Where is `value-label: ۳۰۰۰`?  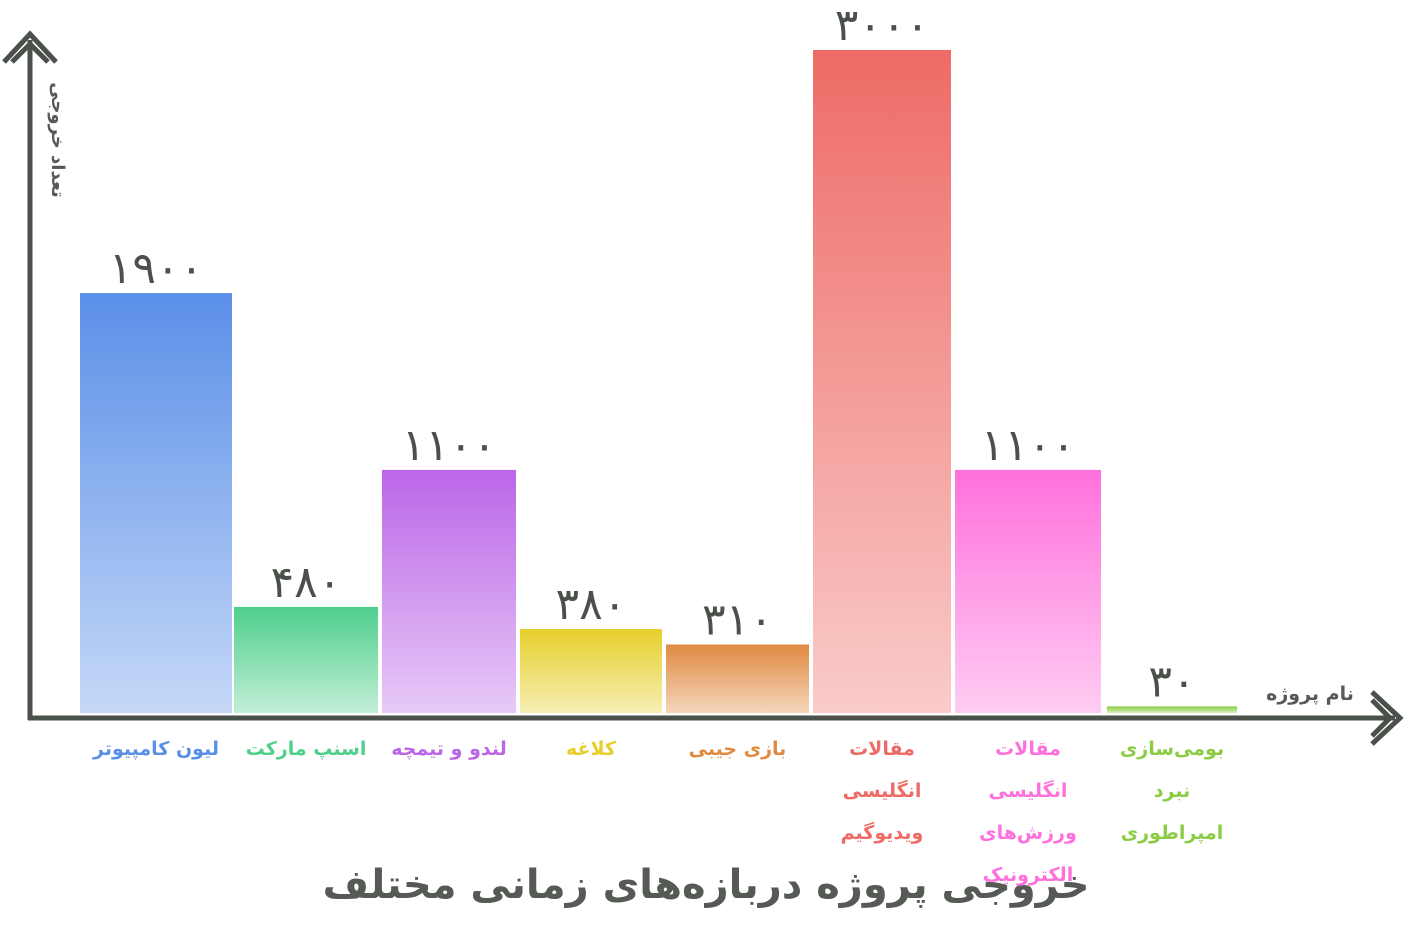 value-label: ۳۰۰۰ is located at coordinates (882, 25).